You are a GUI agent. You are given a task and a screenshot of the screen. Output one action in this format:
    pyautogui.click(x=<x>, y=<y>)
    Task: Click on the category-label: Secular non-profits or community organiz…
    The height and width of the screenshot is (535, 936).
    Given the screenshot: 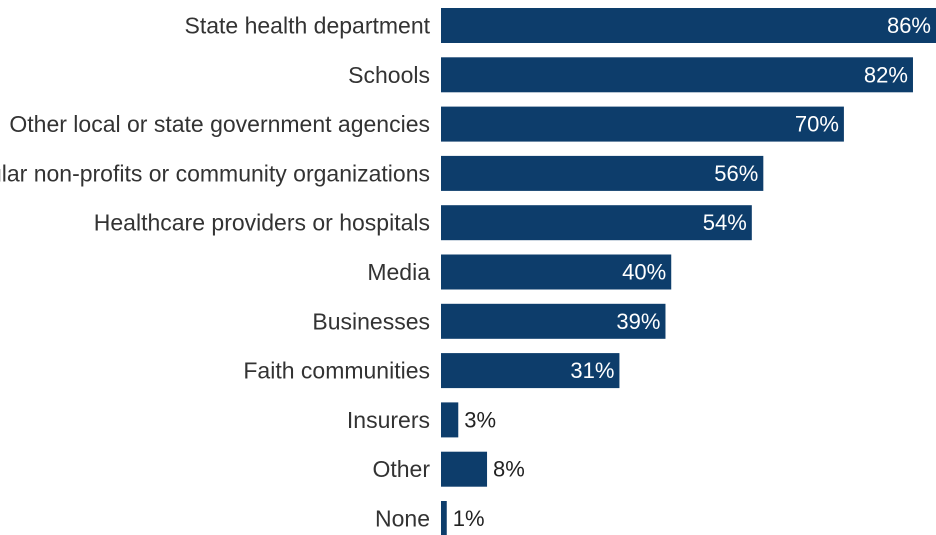 What is the action you would take?
    pyautogui.click(x=215, y=173)
    